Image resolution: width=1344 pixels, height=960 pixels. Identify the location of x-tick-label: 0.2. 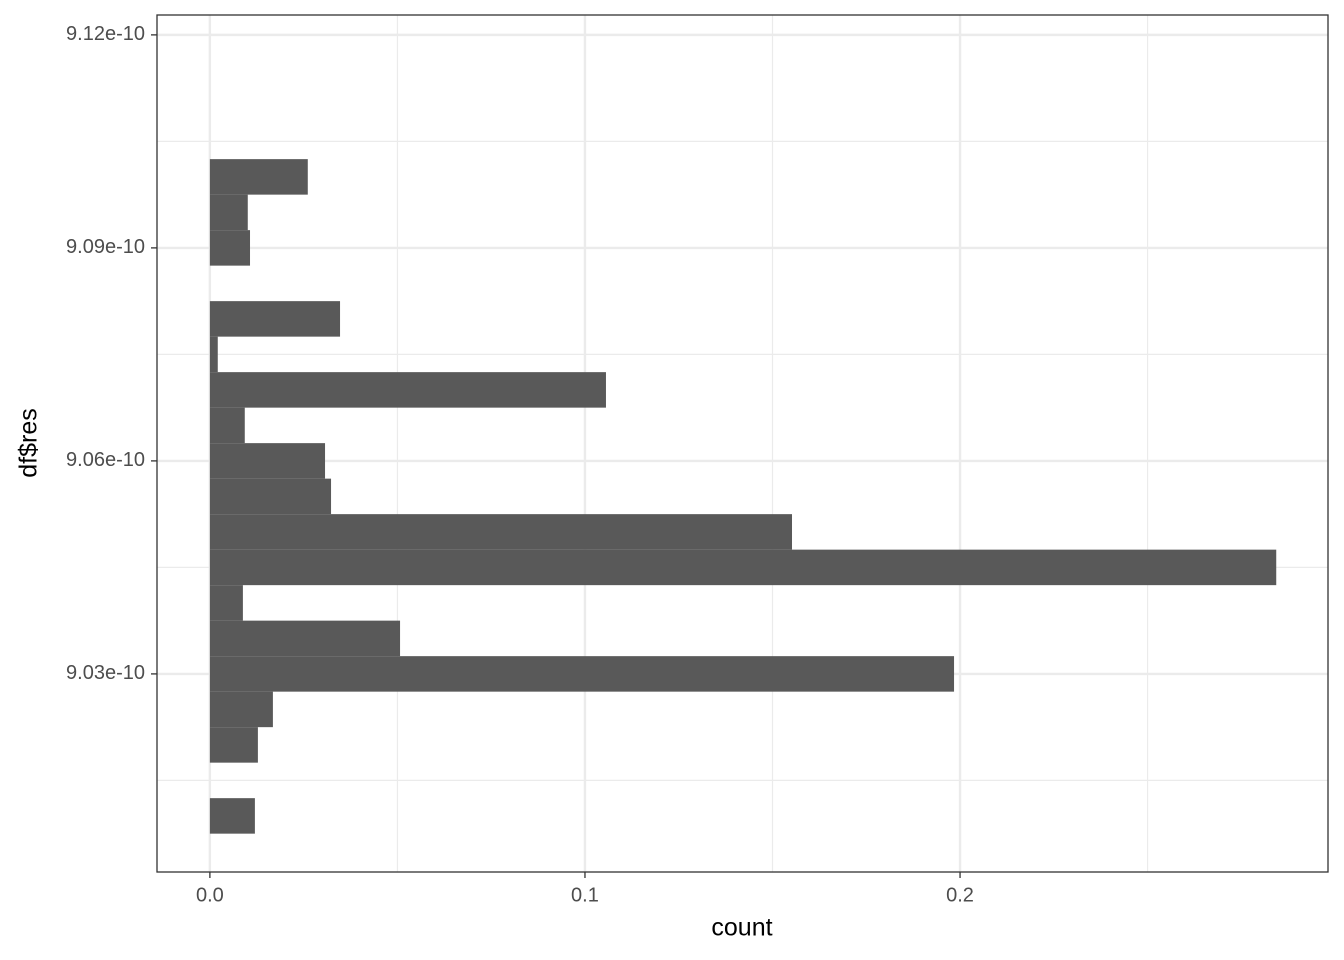
(960, 895).